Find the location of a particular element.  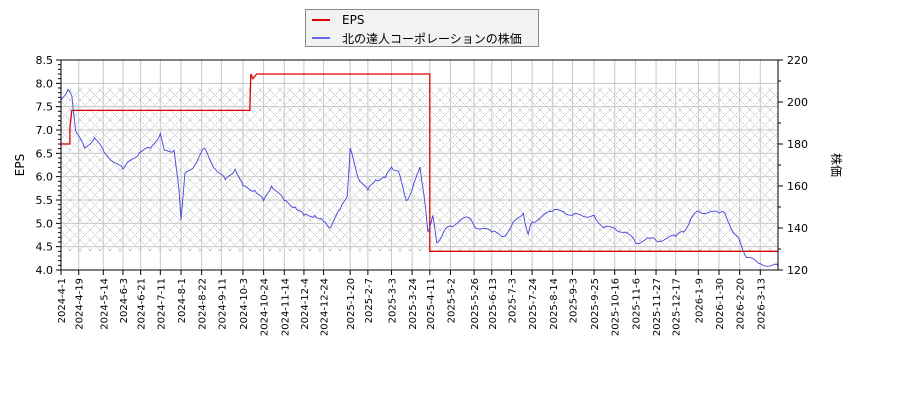

legend: EPS 北の達人コーポレーションの株価 is located at coordinates (422, 28).